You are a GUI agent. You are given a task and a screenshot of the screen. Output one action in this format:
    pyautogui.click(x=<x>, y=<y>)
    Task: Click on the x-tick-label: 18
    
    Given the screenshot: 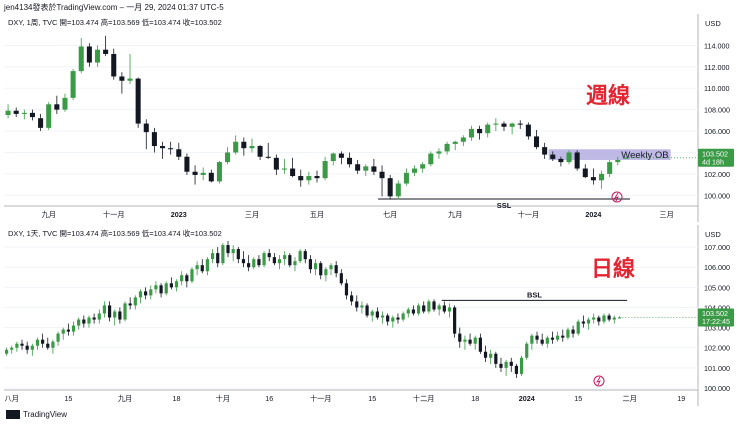 What is the action you would take?
    pyautogui.click(x=177, y=398)
    